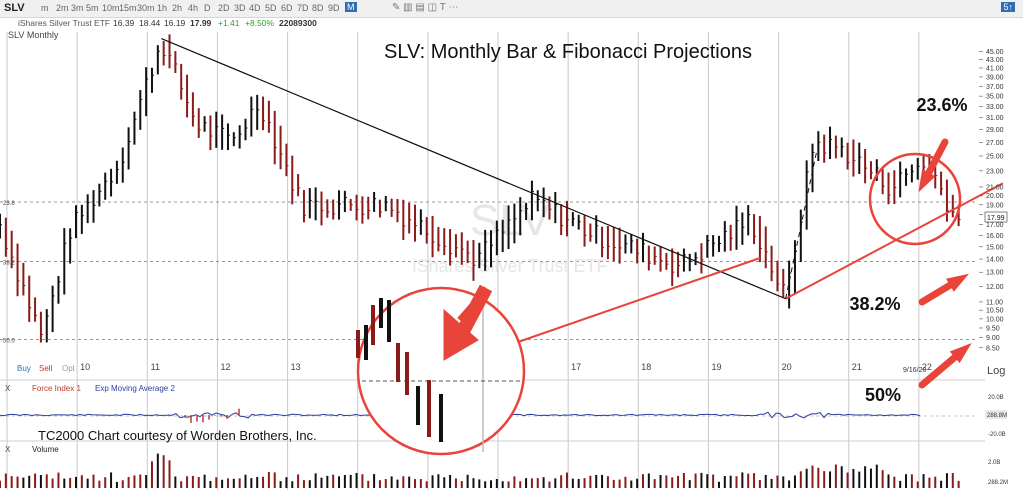 The height and width of the screenshot is (496, 1023). Describe the element at coordinates (998, 483) in the screenshot. I see `volume-axis-mid: 288.2M` at that location.